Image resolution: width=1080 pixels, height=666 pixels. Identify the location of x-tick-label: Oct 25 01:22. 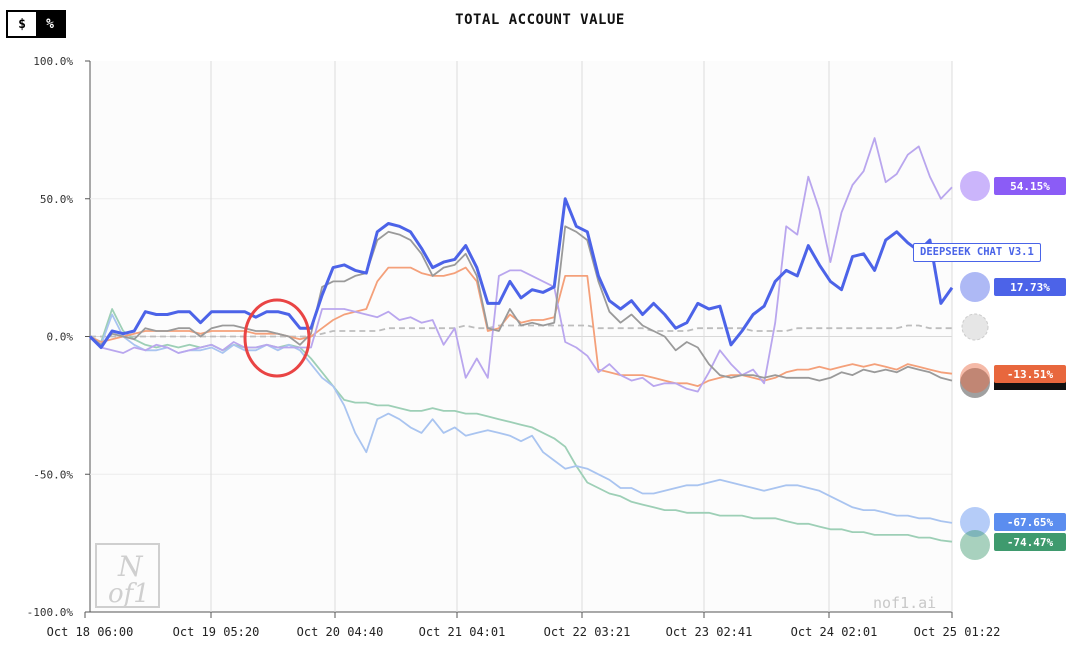
(957, 632).